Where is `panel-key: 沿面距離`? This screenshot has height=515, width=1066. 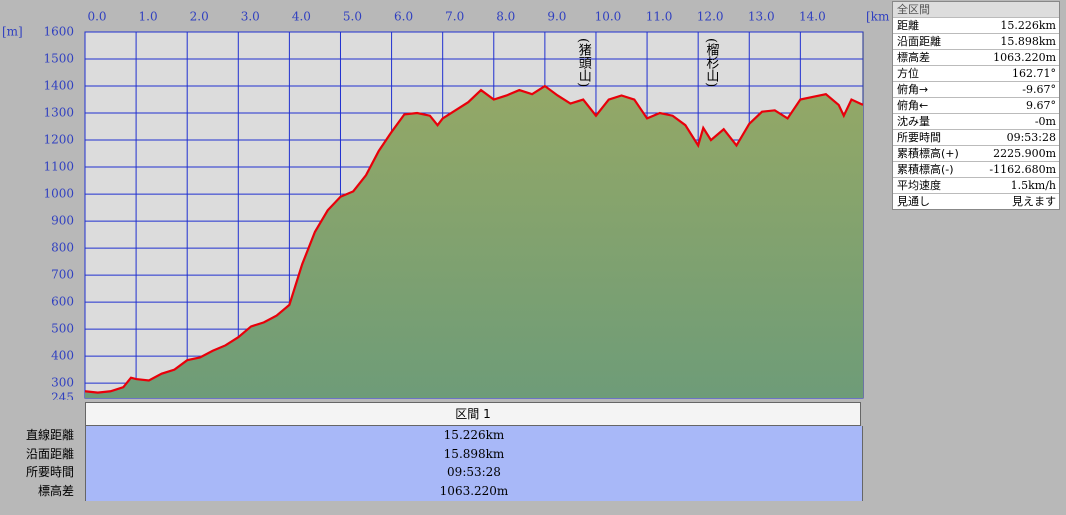 panel-key: 沿面距離 is located at coordinates (919, 41).